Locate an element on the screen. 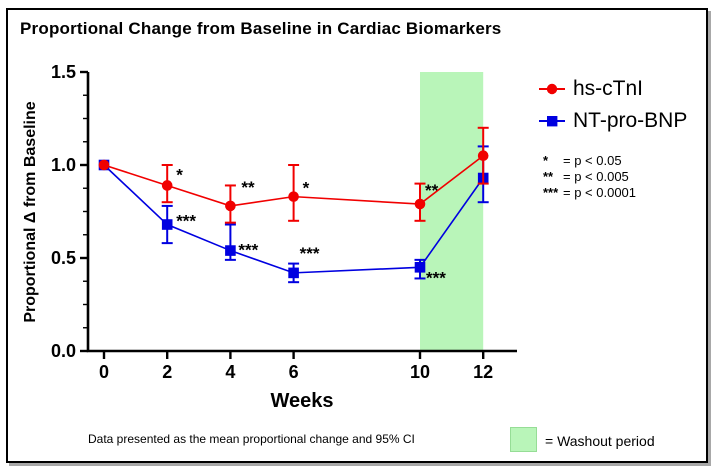  washout-swatch is located at coordinates (523, 439).